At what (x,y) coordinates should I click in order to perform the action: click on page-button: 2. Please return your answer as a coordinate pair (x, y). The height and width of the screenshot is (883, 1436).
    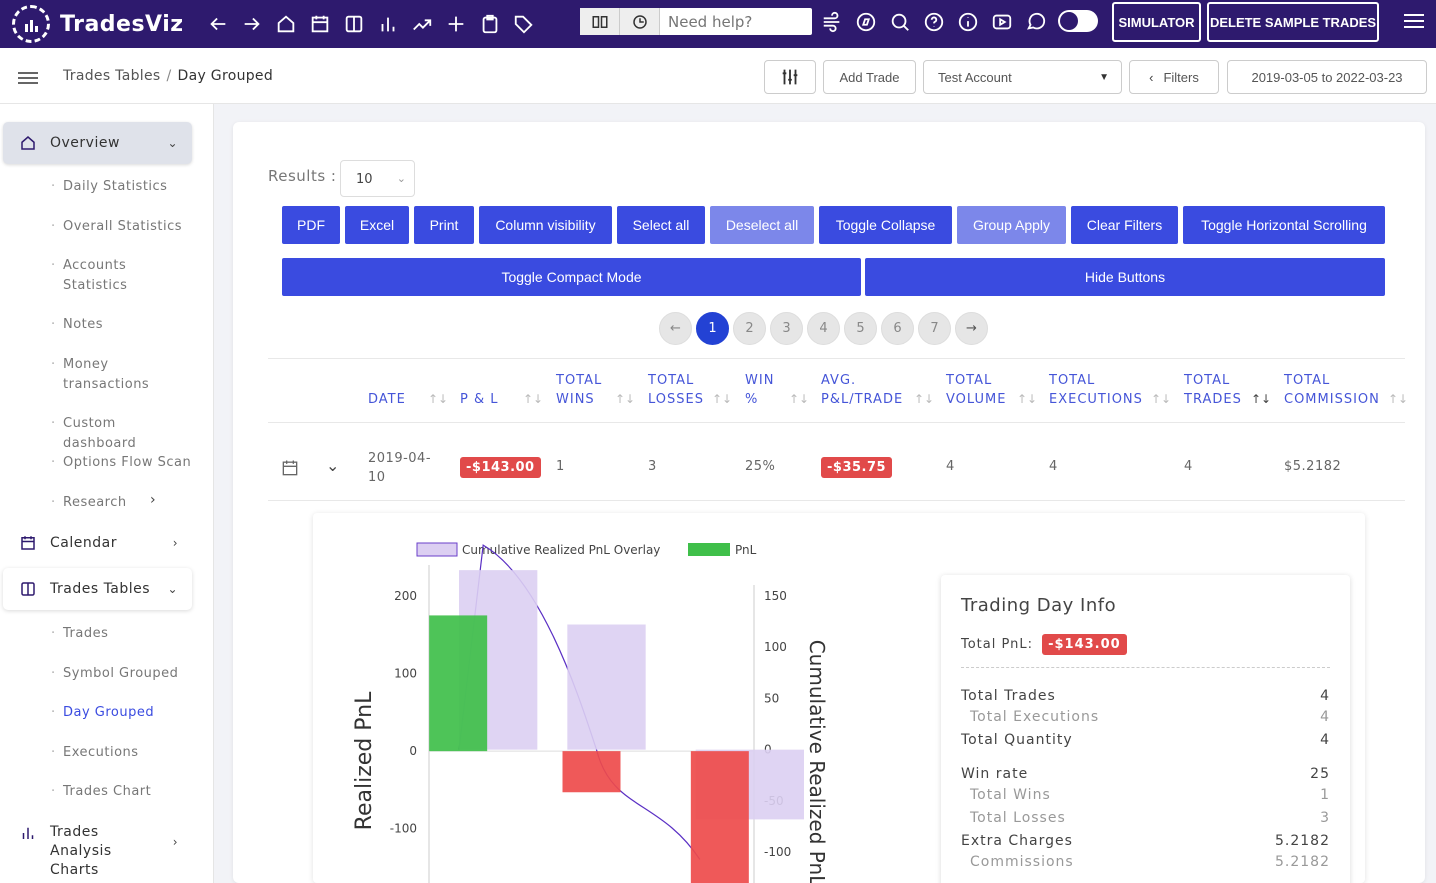
    Looking at the image, I should click on (749, 328).